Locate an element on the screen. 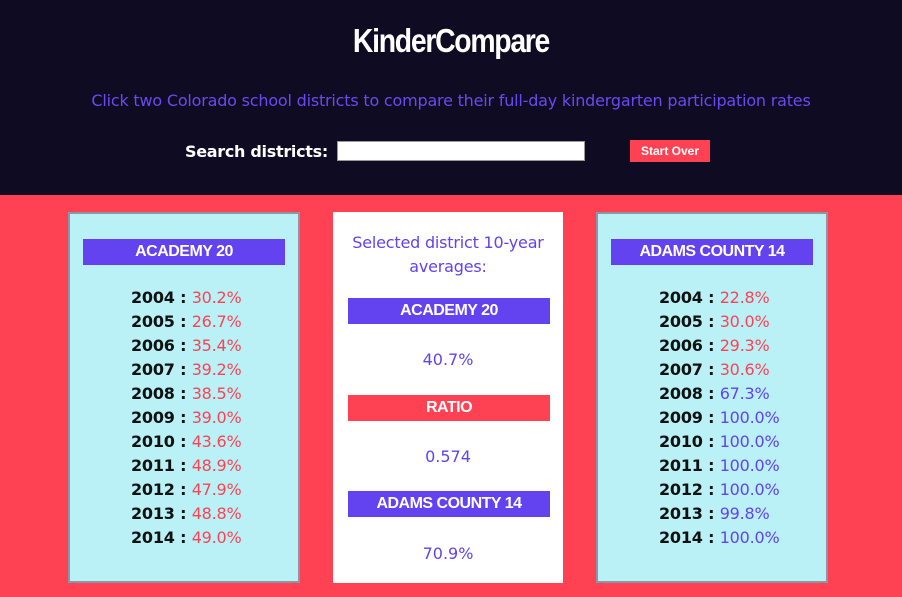 The height and width of the screenshot is (597, 902). list-item: 2004 : 22.8% is located at coordinates (714, 297).